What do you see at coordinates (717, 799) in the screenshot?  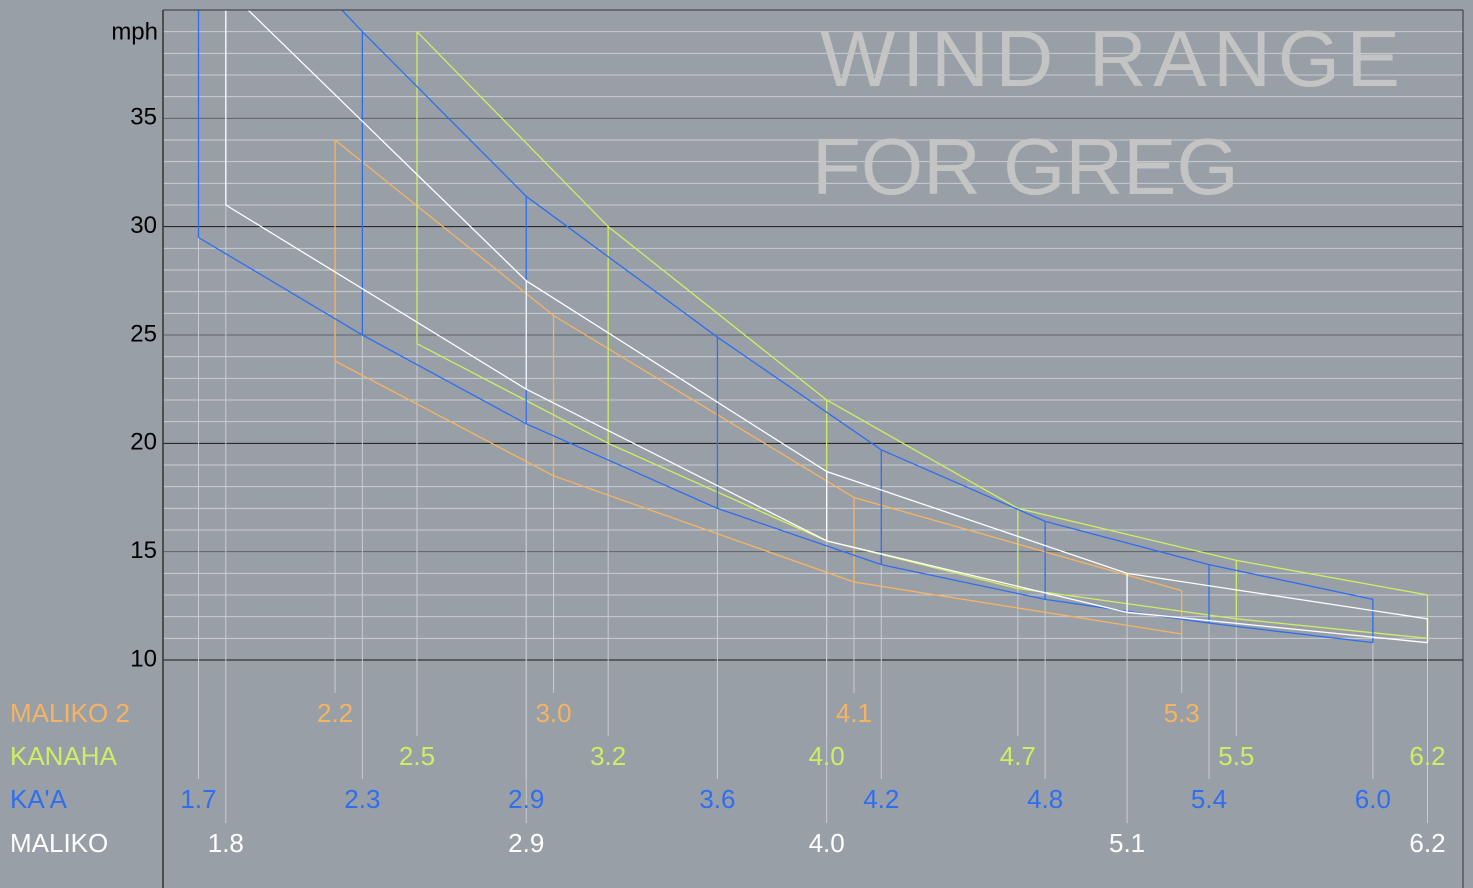 I see `sail-label: 3.6` at bounding box center [717, 799].